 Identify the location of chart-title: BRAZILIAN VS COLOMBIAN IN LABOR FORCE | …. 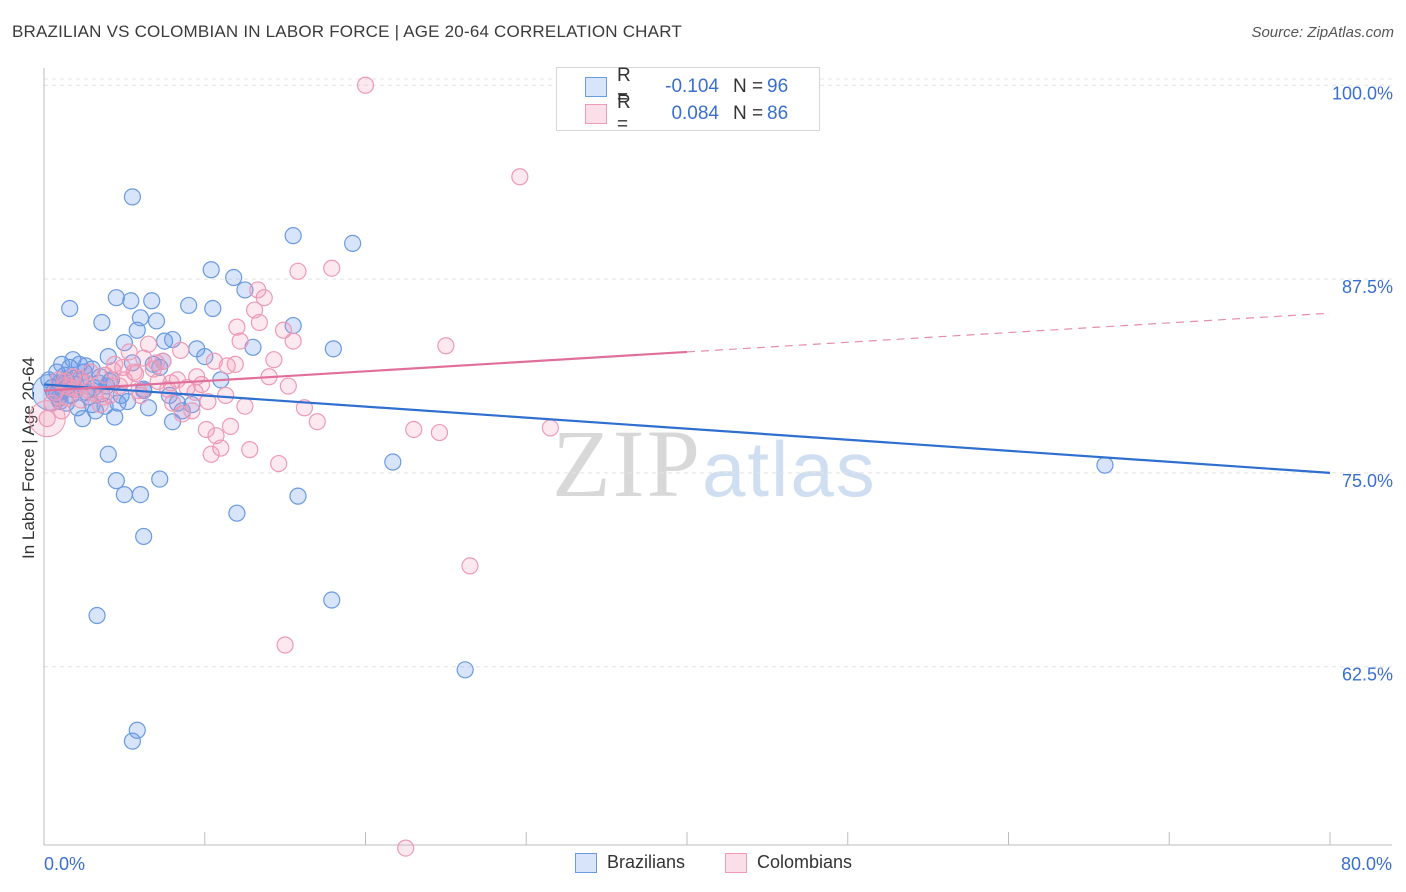
(347, 31).